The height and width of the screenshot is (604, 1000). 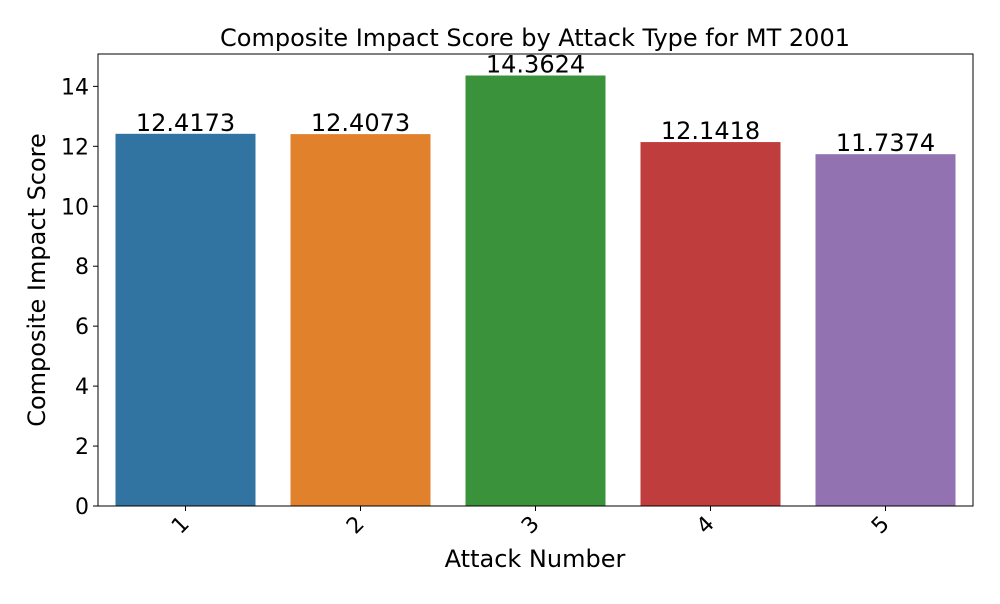 I want to click on y-tick-label-10: 10, so click(x=75, y=207).